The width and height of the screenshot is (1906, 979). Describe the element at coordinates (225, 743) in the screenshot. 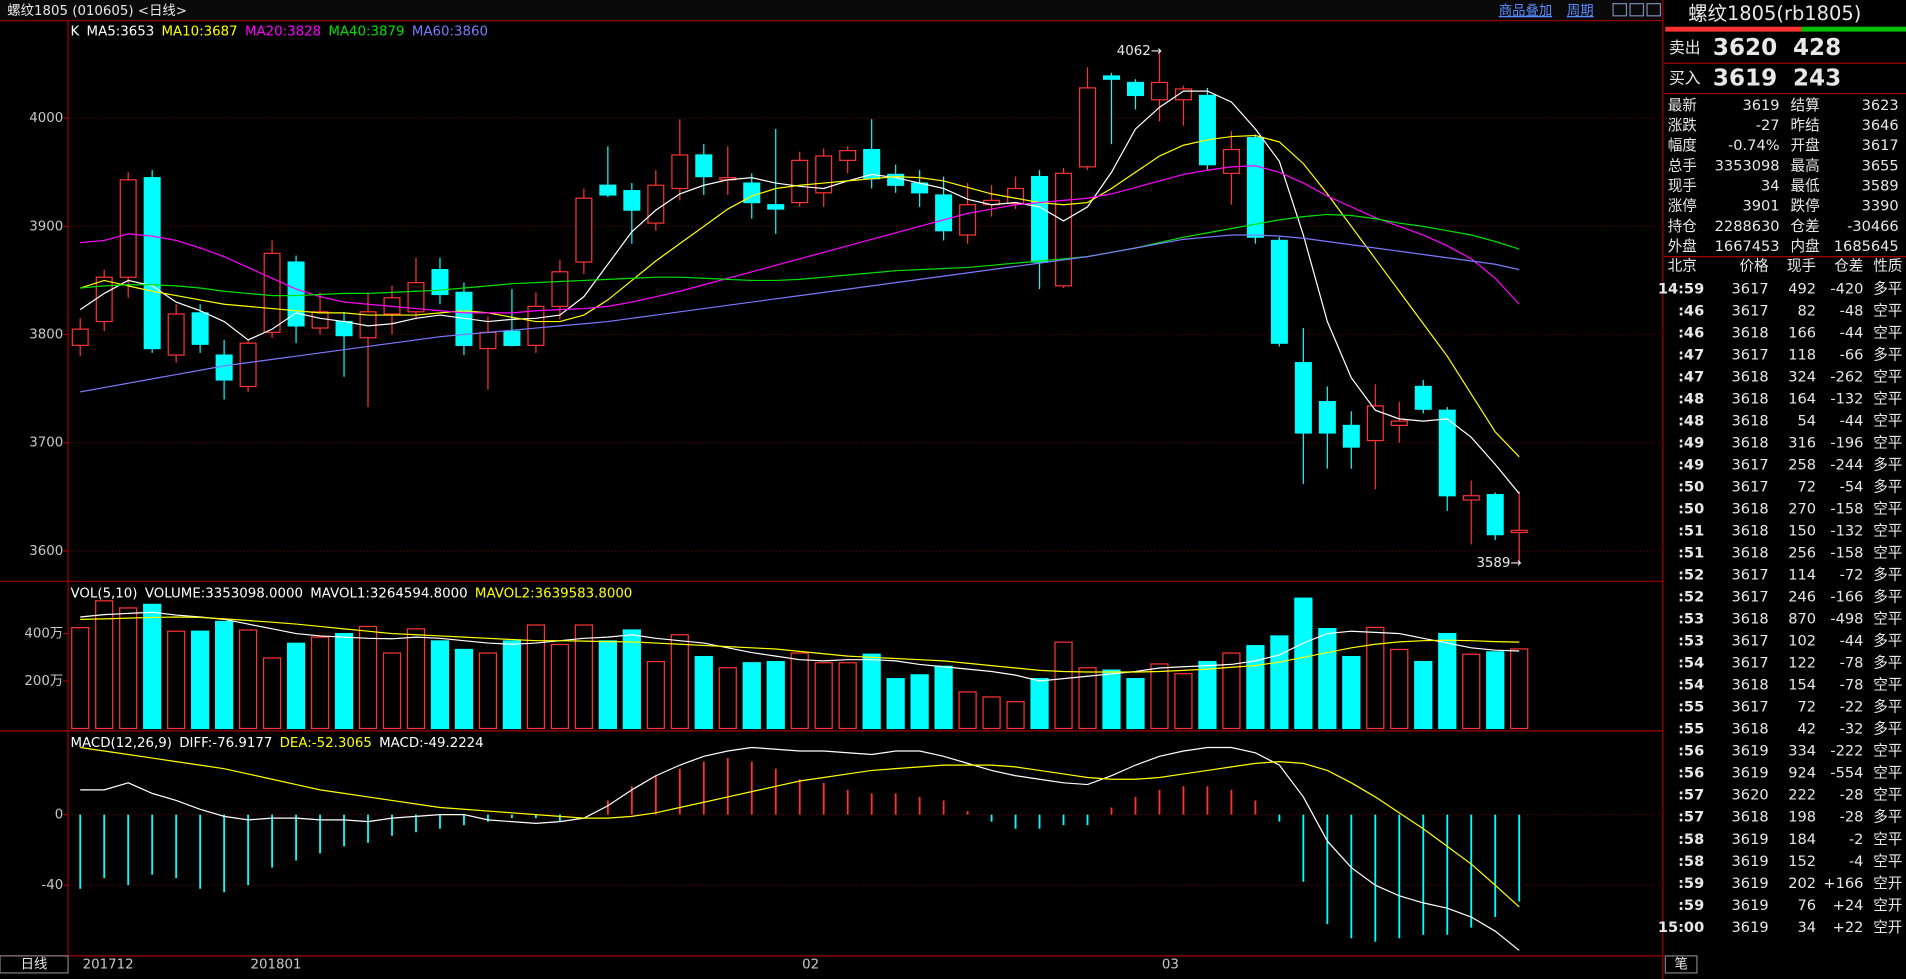

I see `legend-item: DIFF:-76.9177` at that location.